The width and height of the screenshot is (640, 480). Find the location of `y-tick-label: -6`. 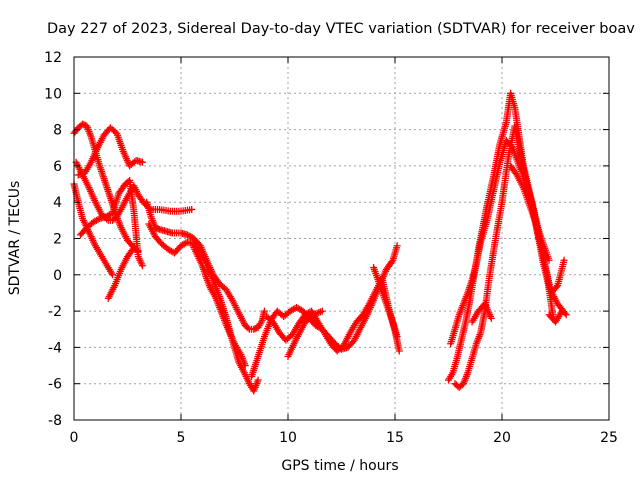

y-tick-label: -6 is located at coordinates (55, 385).